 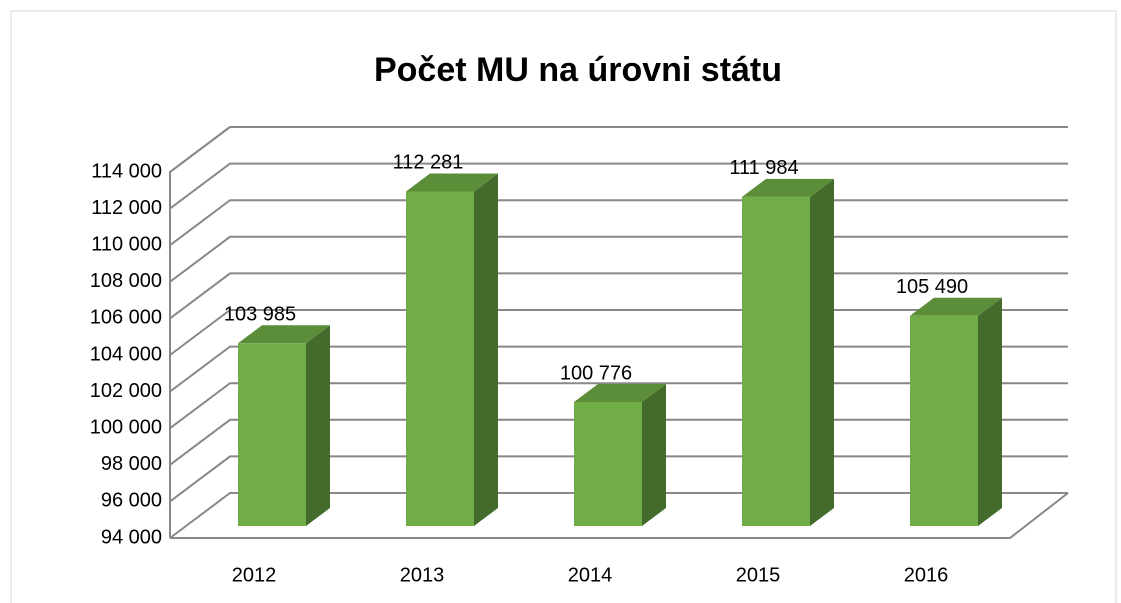 I want to click on y-tick-label: 114 000, so click(x=126, y=171).